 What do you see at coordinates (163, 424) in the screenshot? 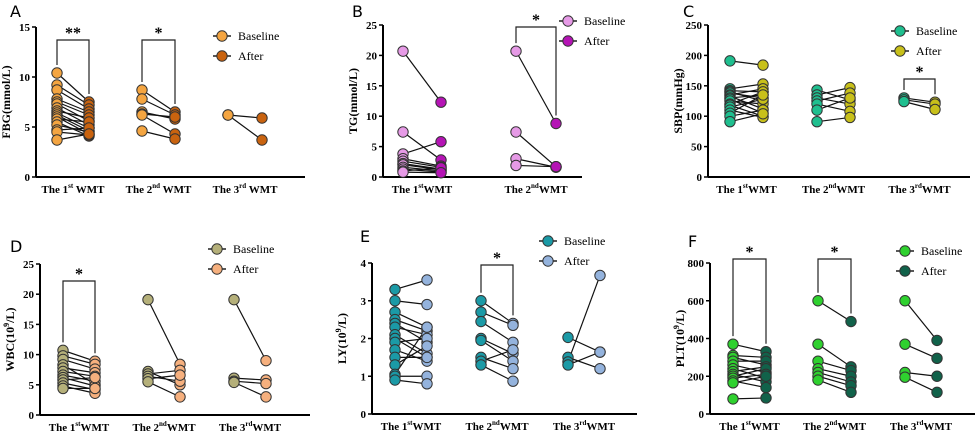
I see `x-label-sup: nd` at bounding box center [163, 424].